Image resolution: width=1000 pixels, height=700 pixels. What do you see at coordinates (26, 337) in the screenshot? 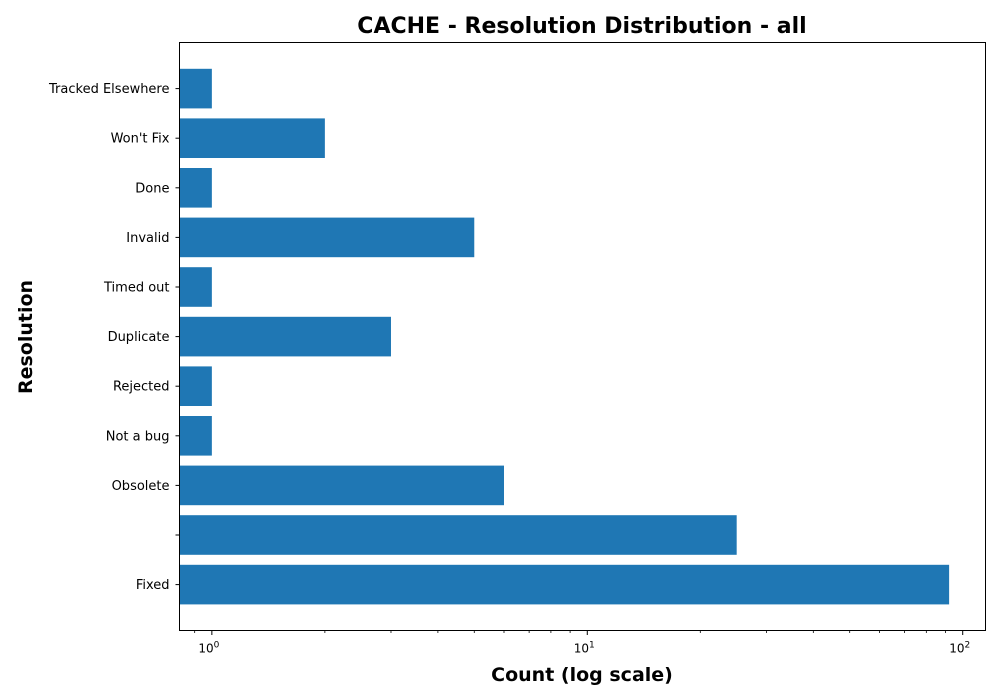
I see `y-axis-label: Resolution` at bounding box center [26, 337].